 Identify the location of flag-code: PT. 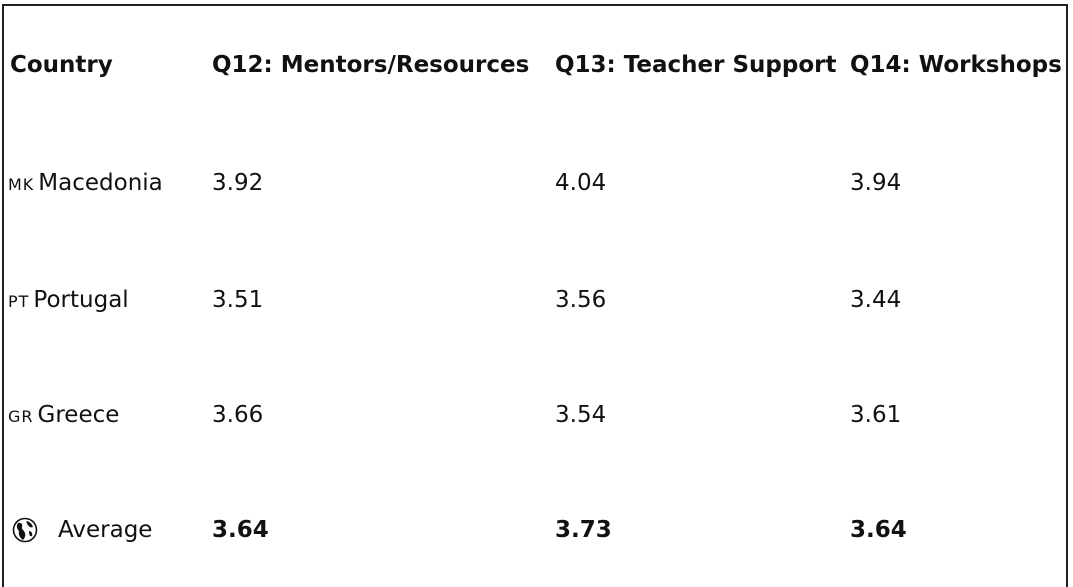
(19, 301).